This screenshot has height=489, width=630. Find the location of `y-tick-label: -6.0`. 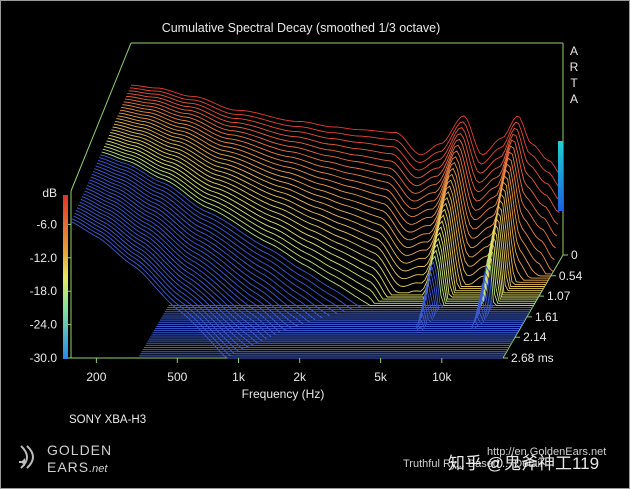

y-tick-label: -6.0 is located at coordinates (46, 224).